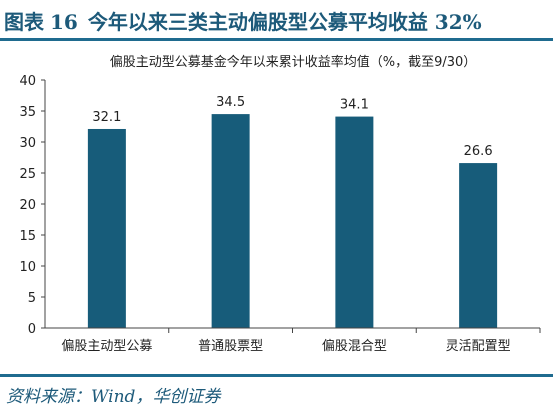 The width and height of the screenshot is (553, 415). I want to click on x-axis: 偏股主动型公募 普通股票型 偏股混合型 灵活配置型, so click(293, 340).